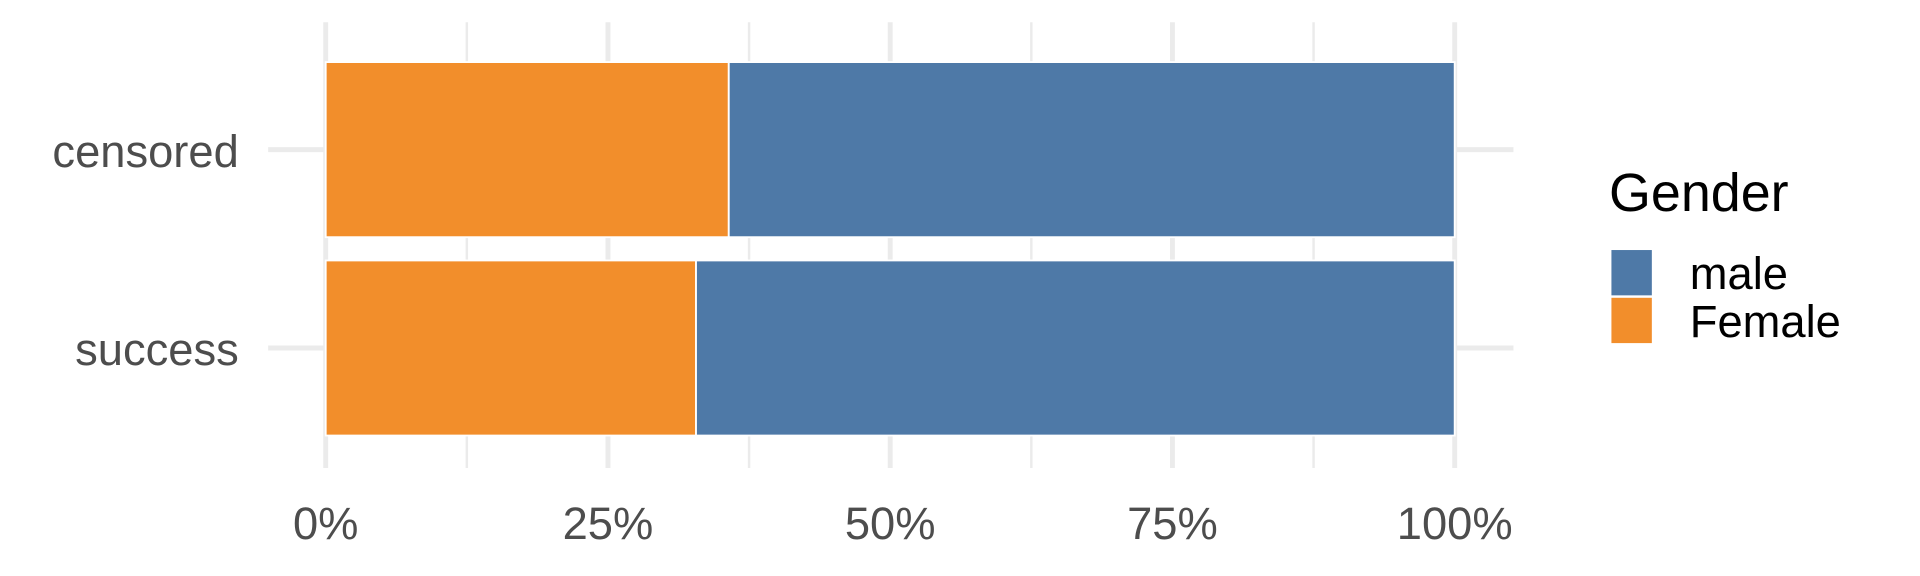  I want to click on legend-title: Gender, so click(1699, 193).